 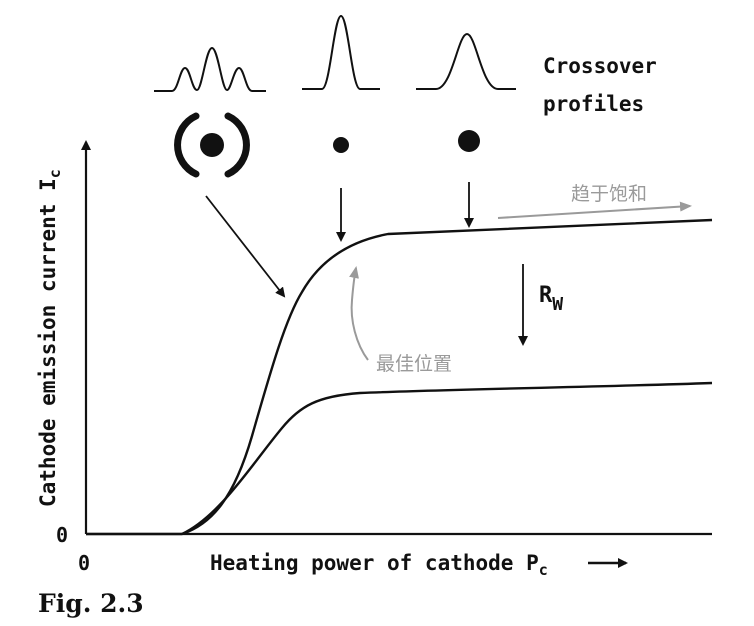 I want to click on crossover-profile-wide, so click(x=466, y=61).